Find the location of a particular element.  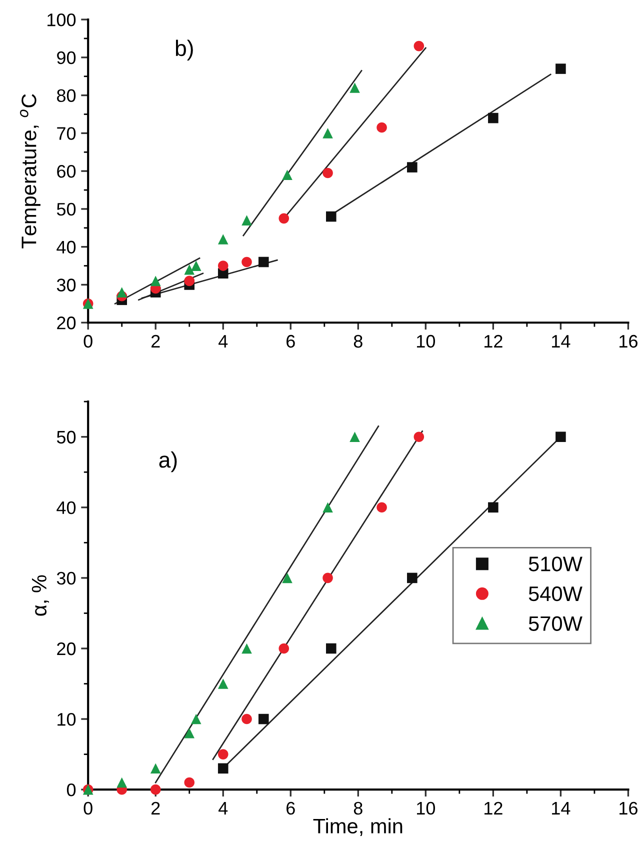

y-tick-label: 10 is located at coordinates (67, 719).